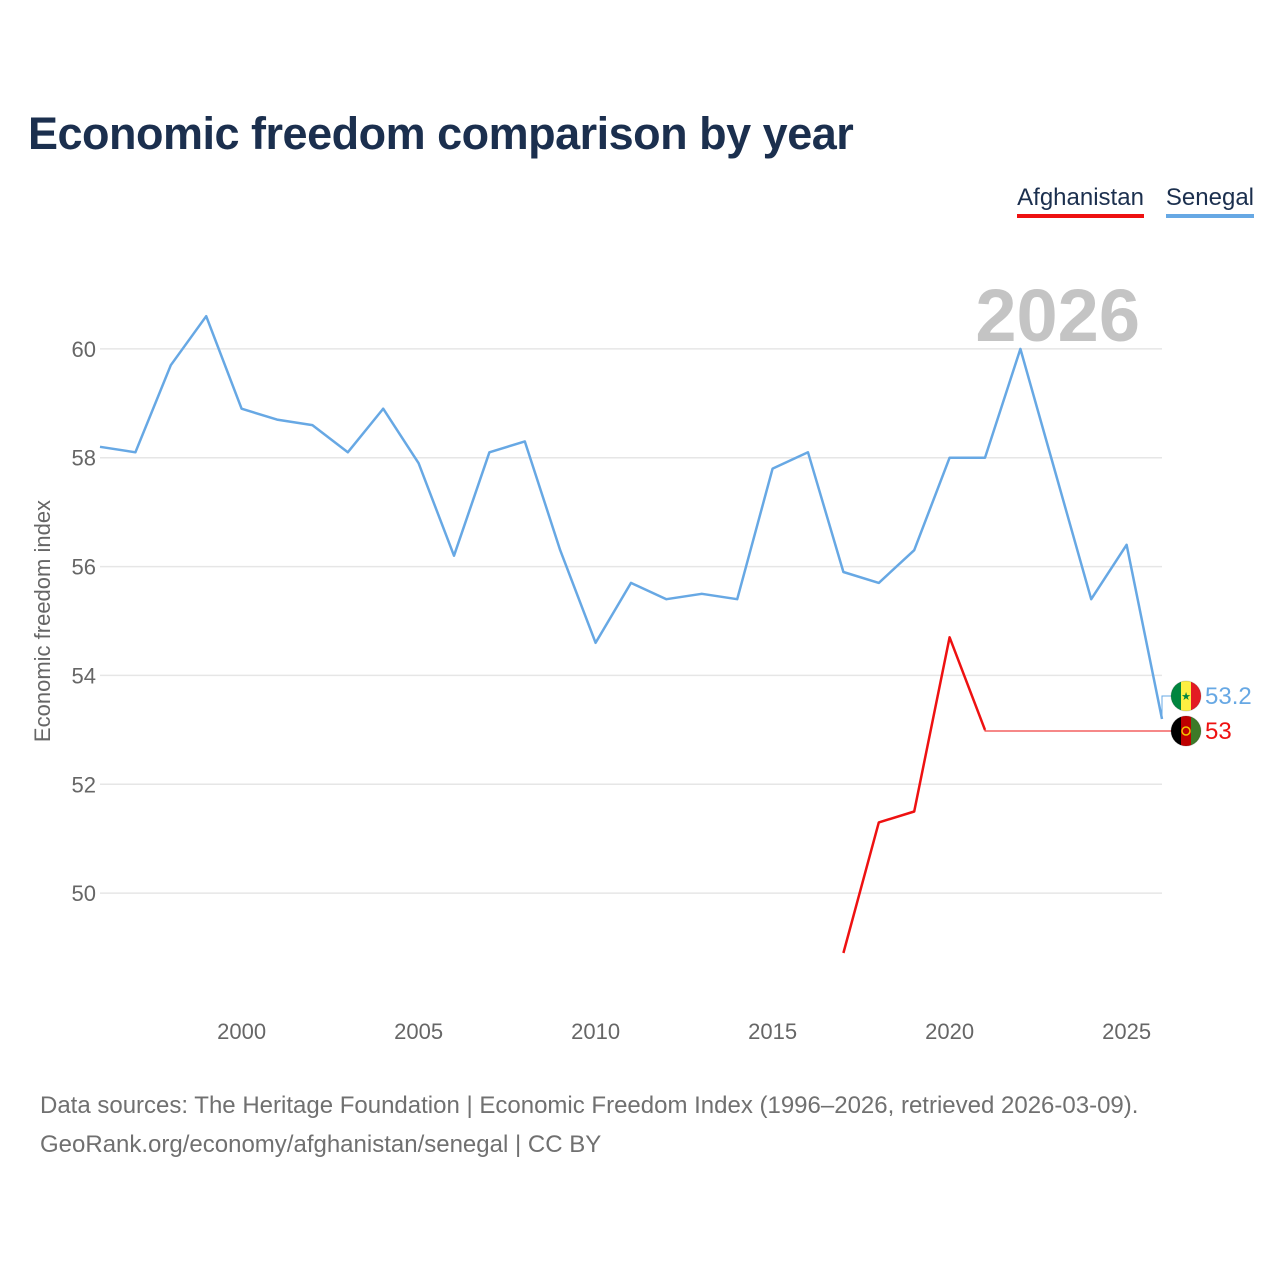  Describe the element at coordinates (1126, 1031) in the screenshot. I see `x-tick-label: 2025` at that location.